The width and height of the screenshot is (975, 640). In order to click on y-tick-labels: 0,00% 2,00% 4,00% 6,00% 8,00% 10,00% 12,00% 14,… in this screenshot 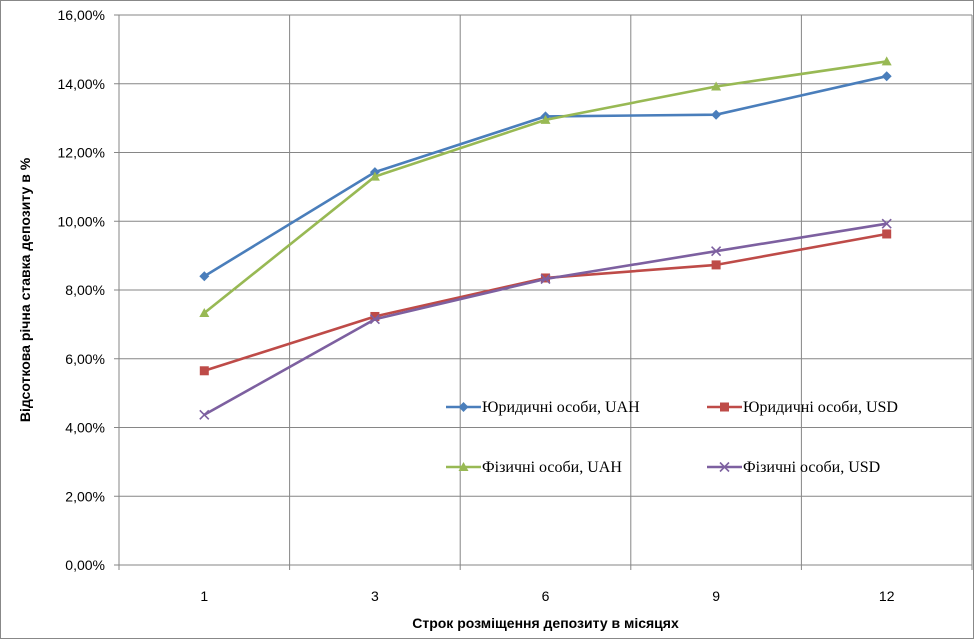, I will do `click(81, 290)`.